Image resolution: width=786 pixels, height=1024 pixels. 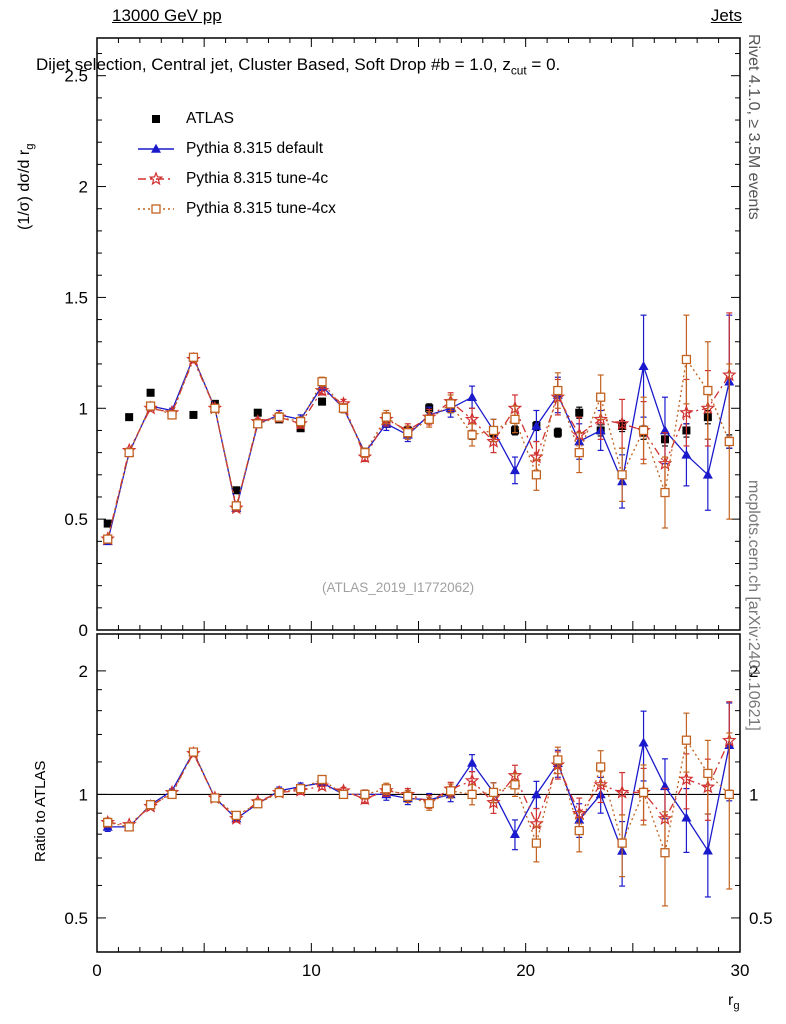 I want to click on header-beam-label: 13000 GeV pp, so click(x=167, y=15).